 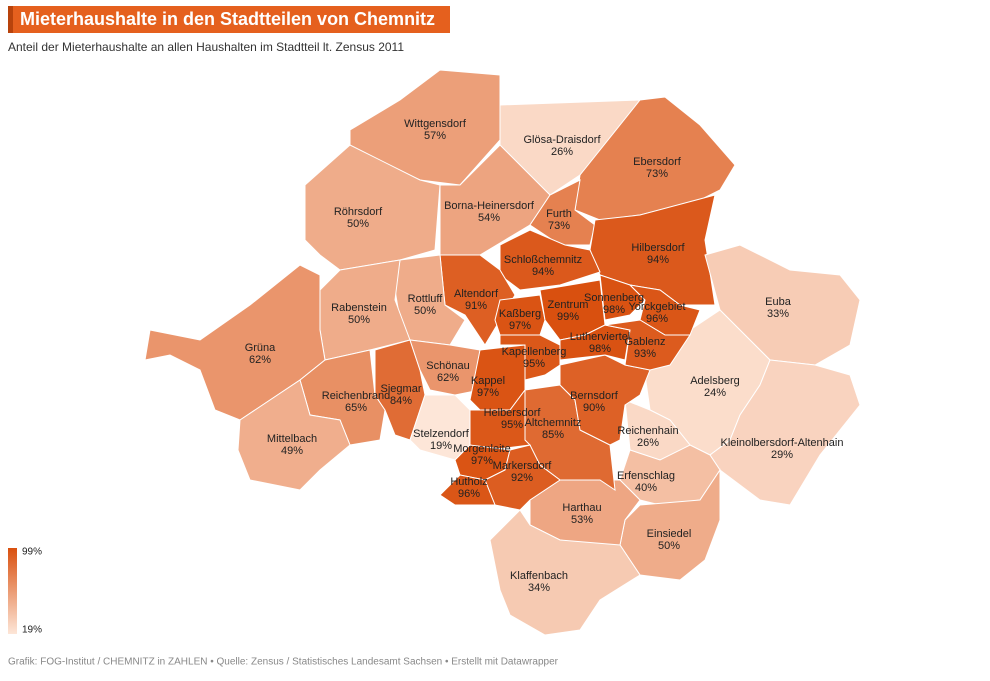 What do you see at coordinates (553, 423) in the screenshot?
I see `district-name: Altchemnitz` at bounding box center [553, 423].